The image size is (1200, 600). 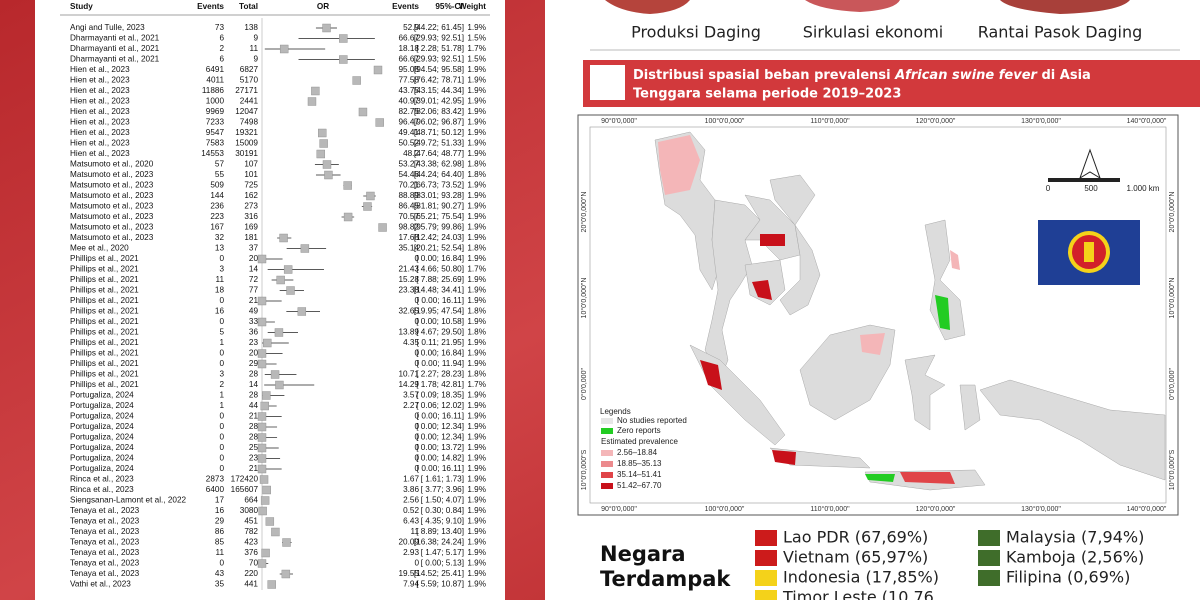 I want to click on total: 664, so click(x=251, y=500).